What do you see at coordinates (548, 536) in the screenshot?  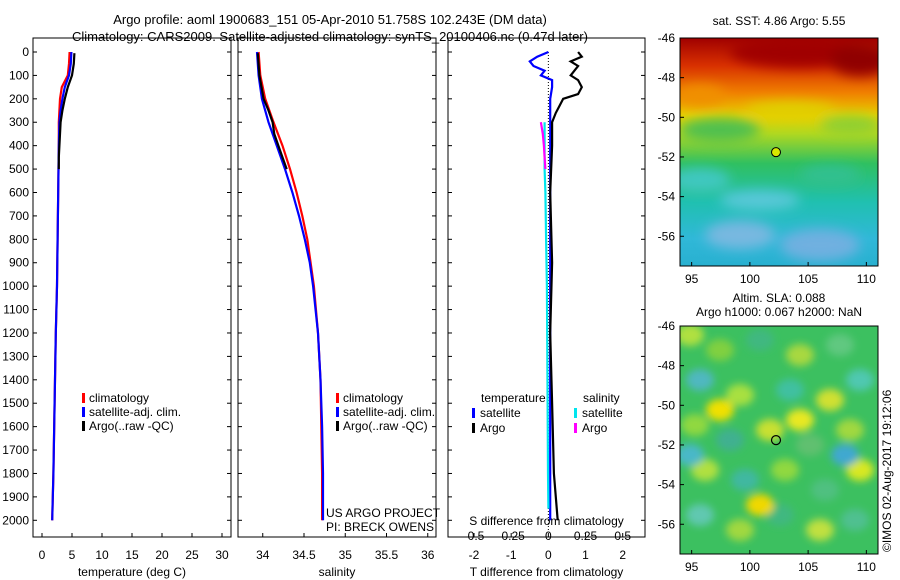 I see `top-x-tick-label: 0` at bounding box center [548, 536].